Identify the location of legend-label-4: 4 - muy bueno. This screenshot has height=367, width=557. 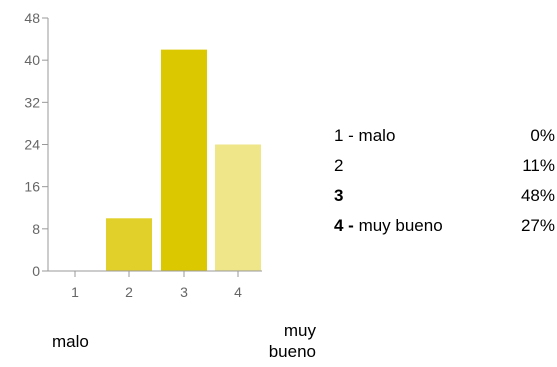
(388, 225).